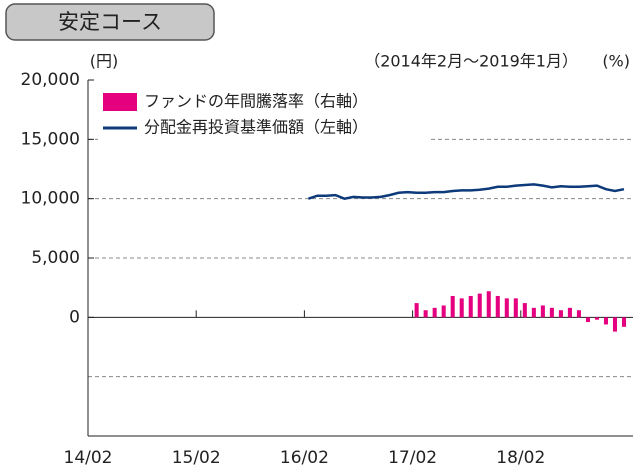 The width and height of the screenshot is (633, 472). What do you see at coordinates (256, 101) in the screenshot?
I see `legend-label: ファンドの年間騰落率（右軸）` at bounding box center [256, 101].